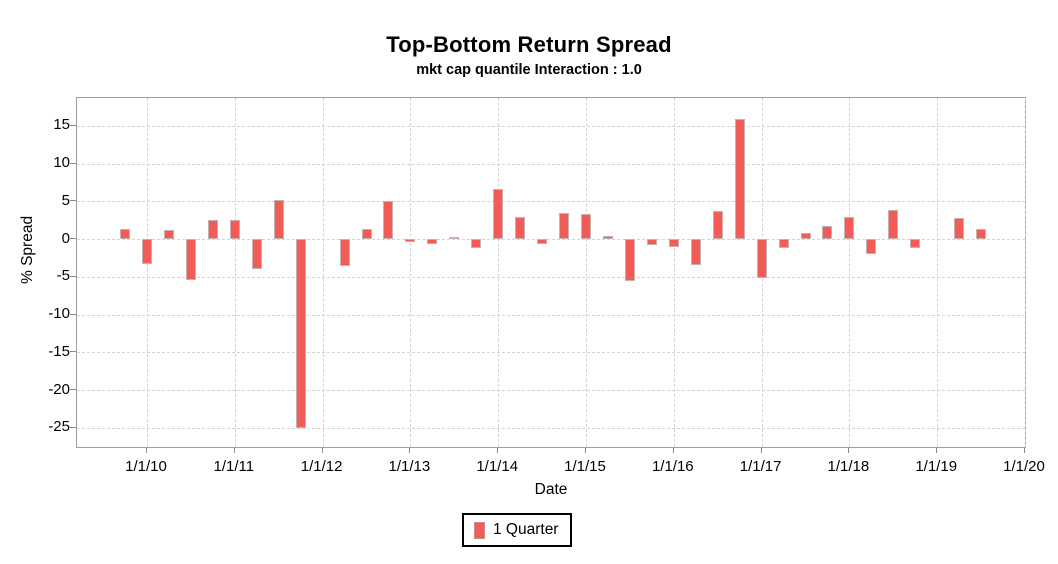 Image resolution: width=1058 pixels, height=564 pixels. I want to click on y-tick-label: -5, so click(63, 276).